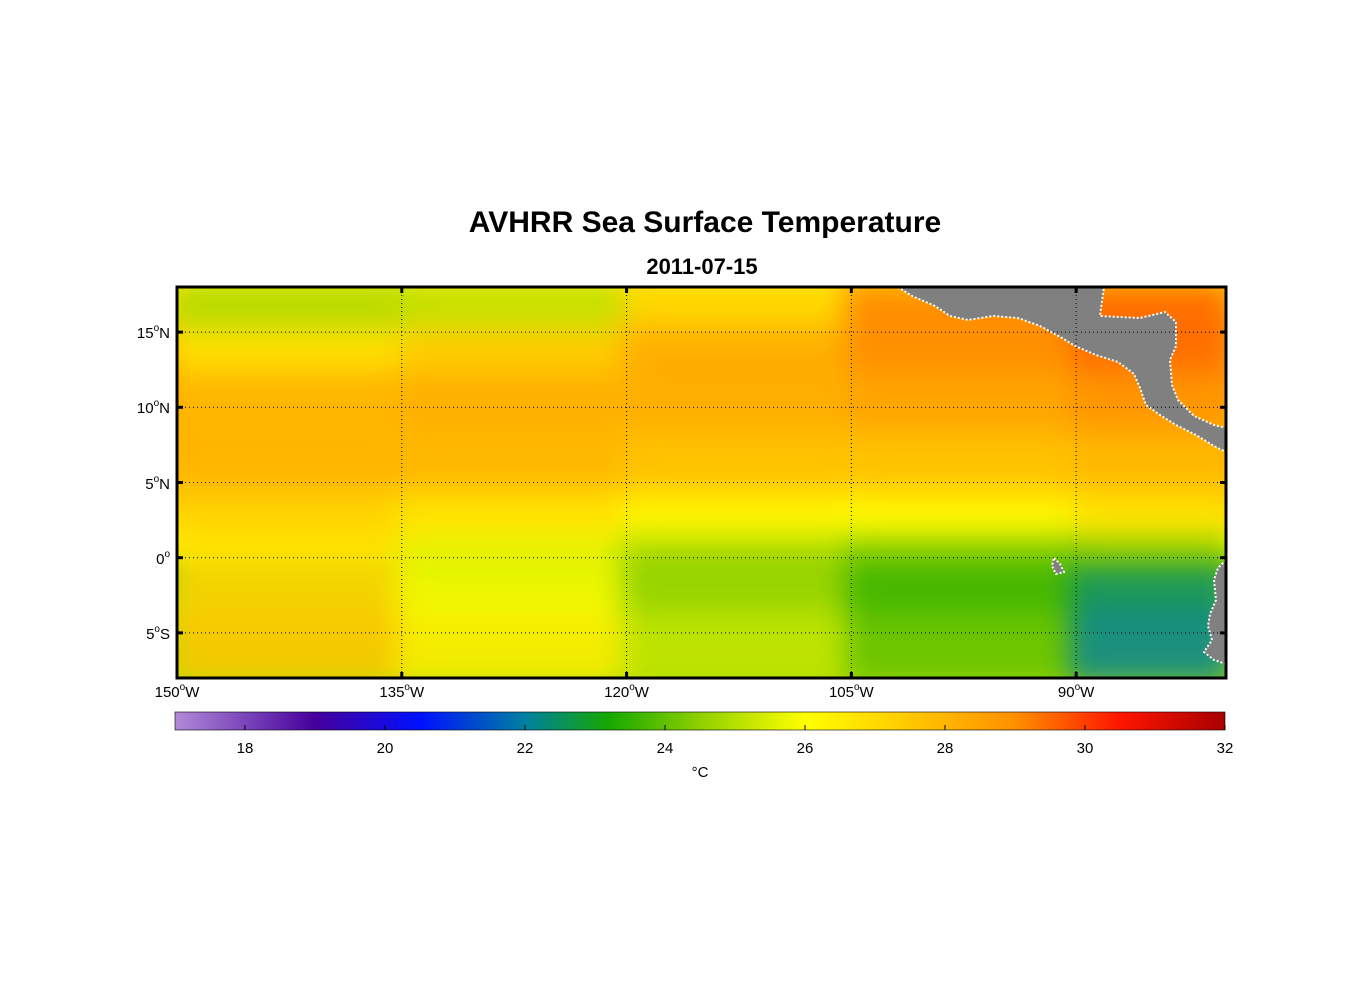  I want to click on land-masses, so click(1061, 476).